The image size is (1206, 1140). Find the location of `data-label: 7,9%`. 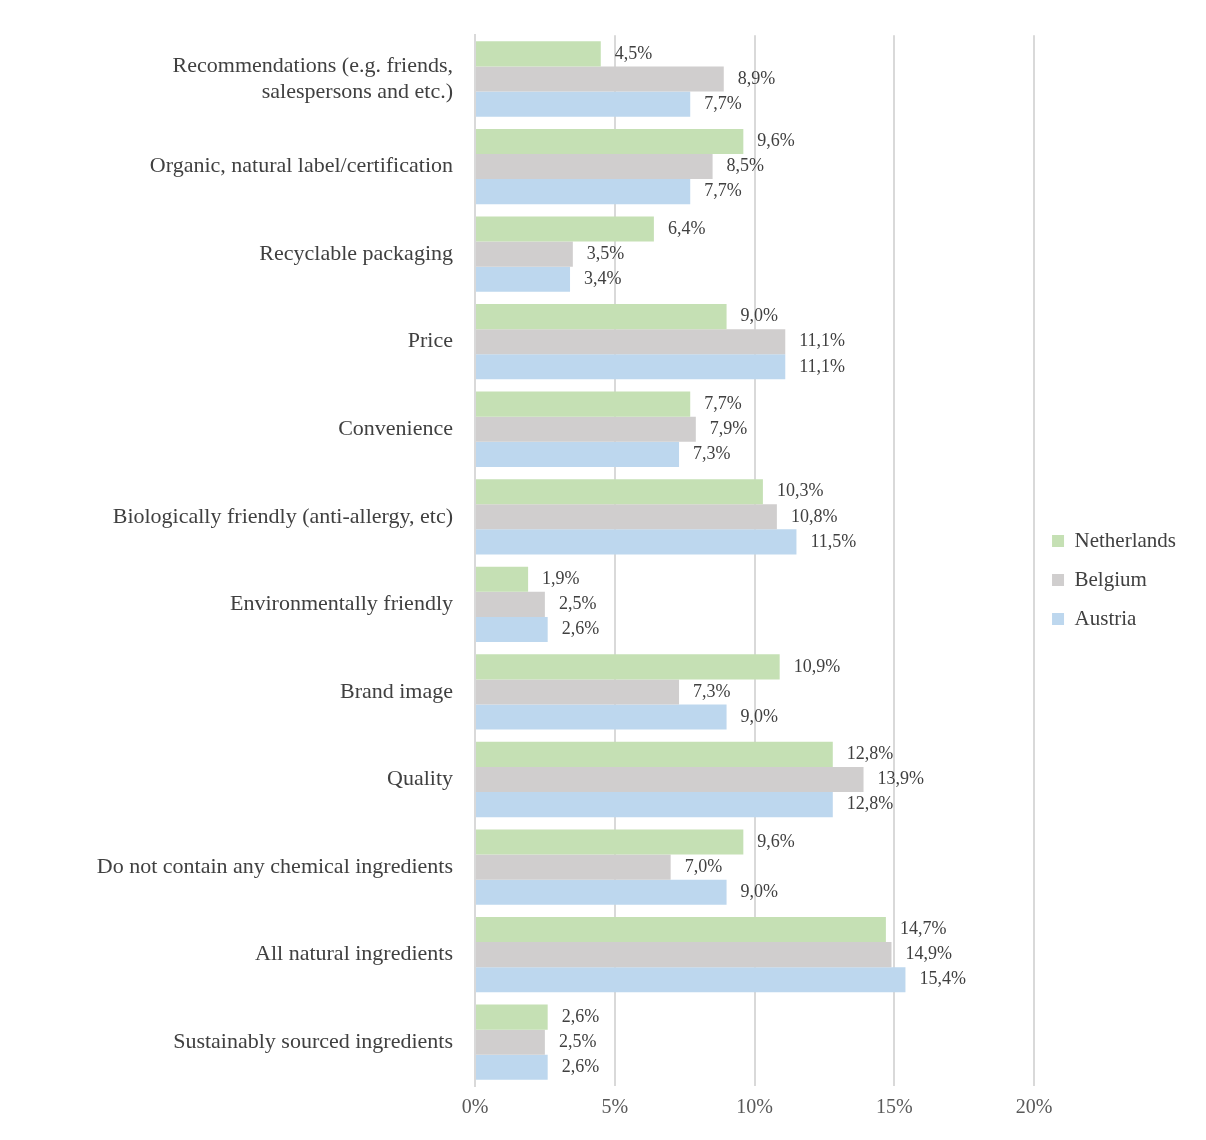

data-label: 7,9% is located at coordinates (728, 427).